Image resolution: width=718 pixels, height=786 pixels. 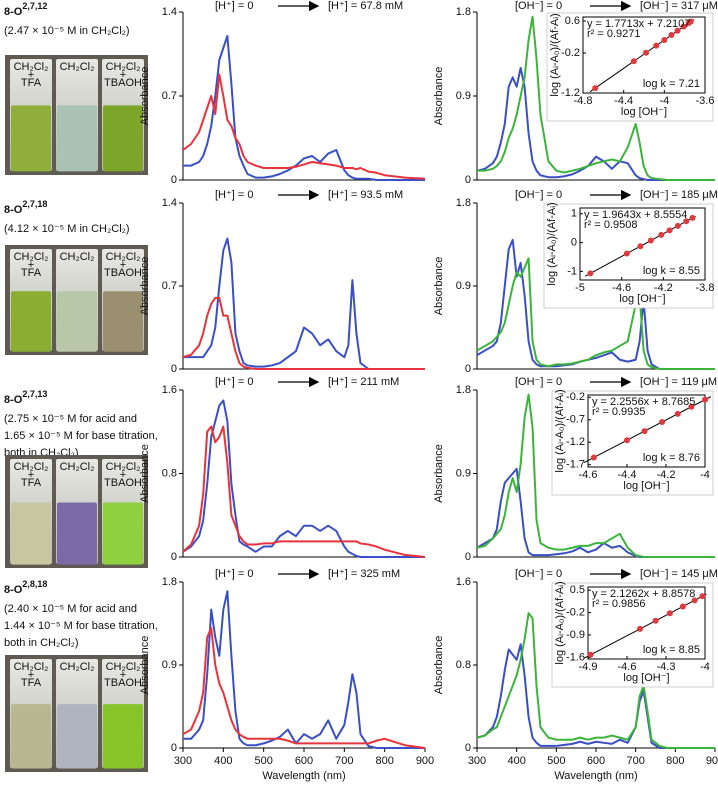 What do you see at coordinates (384, 761) in the screenshot?
I see `x-tick-label: 800` at bounding box center [384, 761].